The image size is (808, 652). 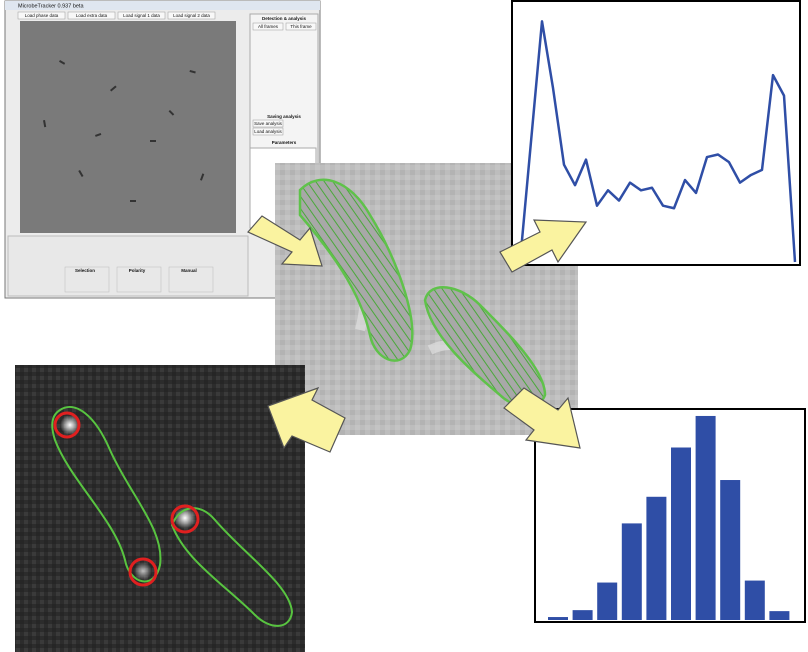 What do you see at coordinates (124, 130) in the screenshot?
I see `cells` at bounding box center [124, 130].